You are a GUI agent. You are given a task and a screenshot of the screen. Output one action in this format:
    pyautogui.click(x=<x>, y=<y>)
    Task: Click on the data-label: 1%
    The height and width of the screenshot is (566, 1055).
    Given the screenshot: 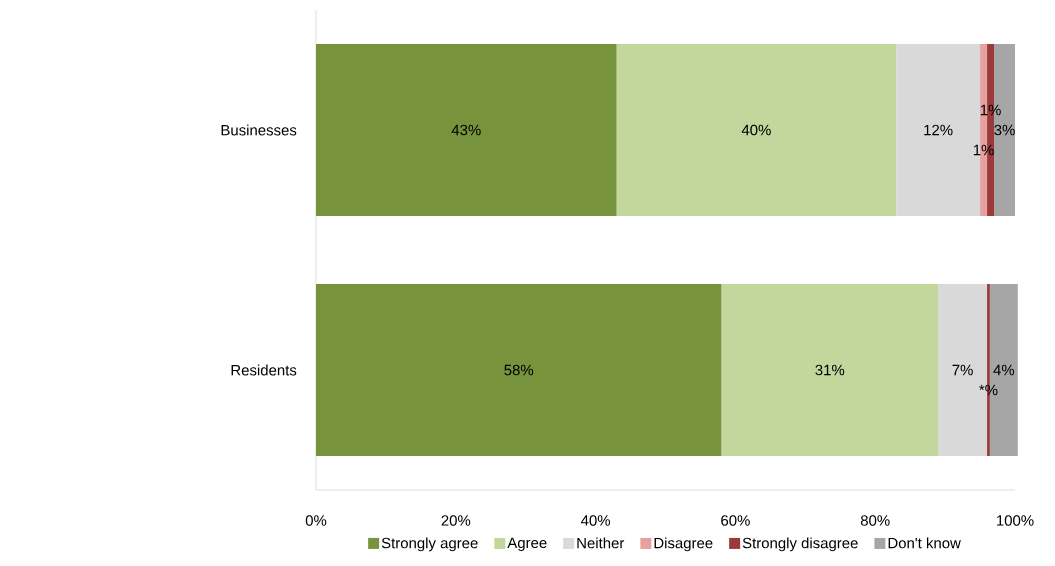 What is the action you would take?
    pyautogui.click(x=983, y=150)
    